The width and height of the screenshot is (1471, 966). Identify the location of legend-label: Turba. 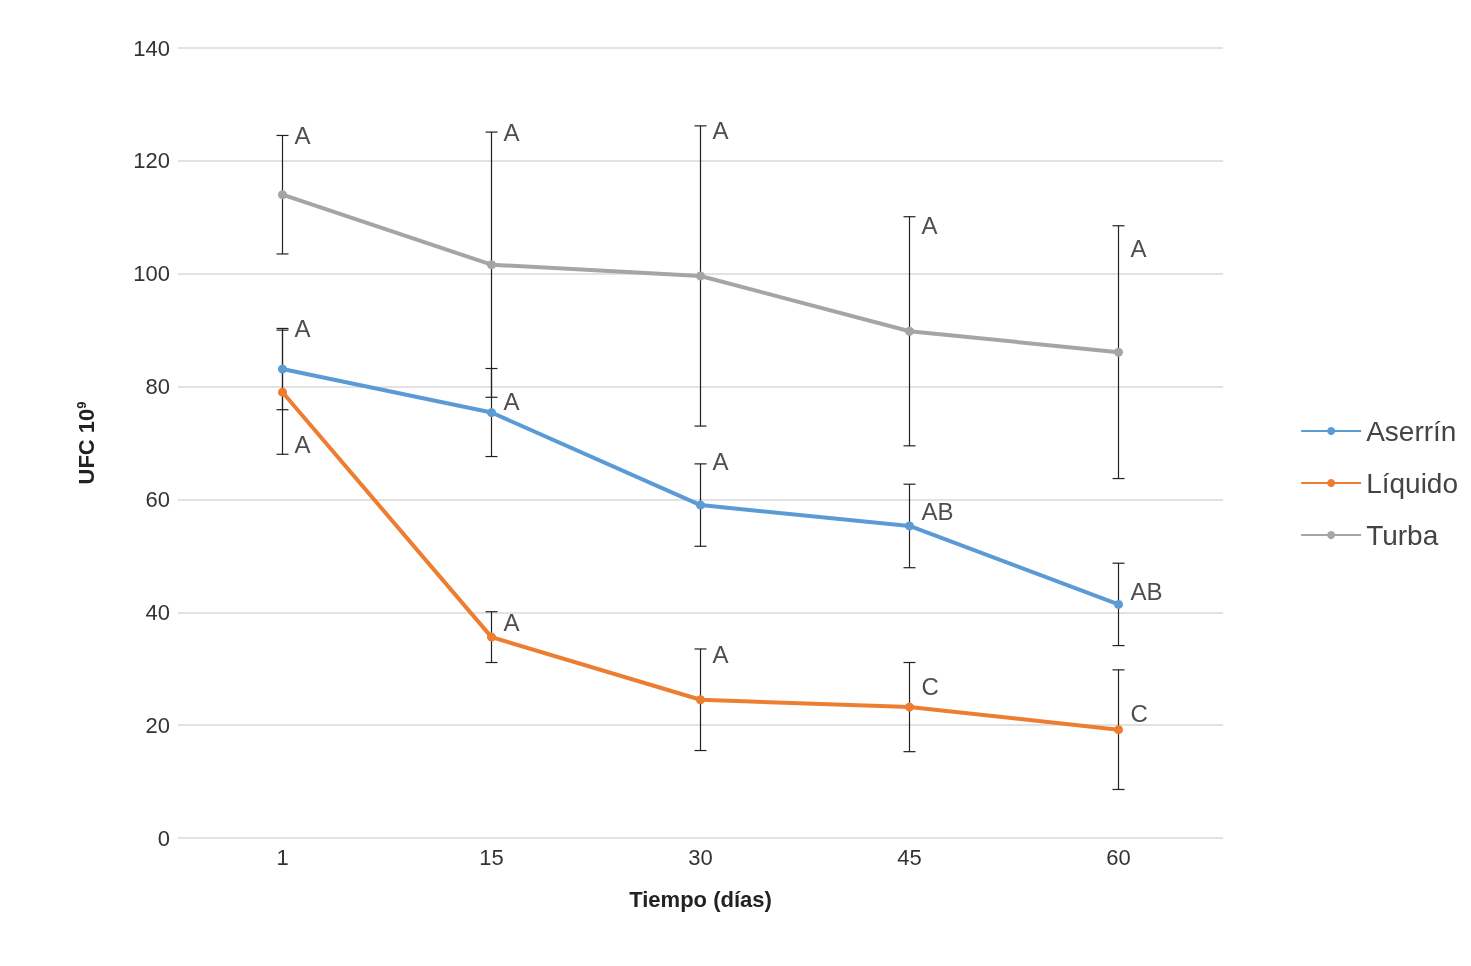
(1402, 535).